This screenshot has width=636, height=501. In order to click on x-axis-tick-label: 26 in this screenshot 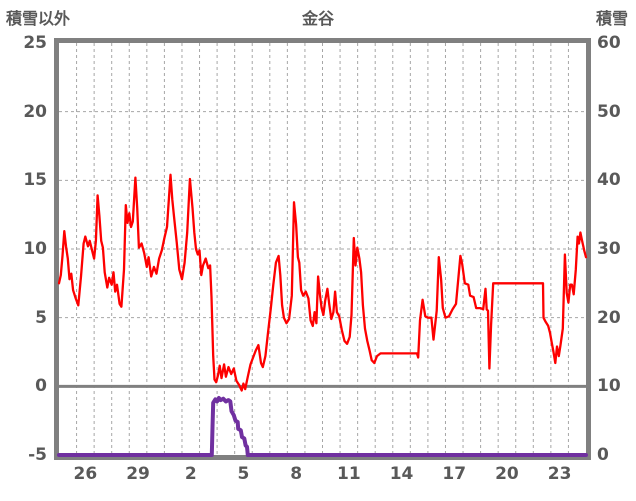, I will do `click(85, 474)`.